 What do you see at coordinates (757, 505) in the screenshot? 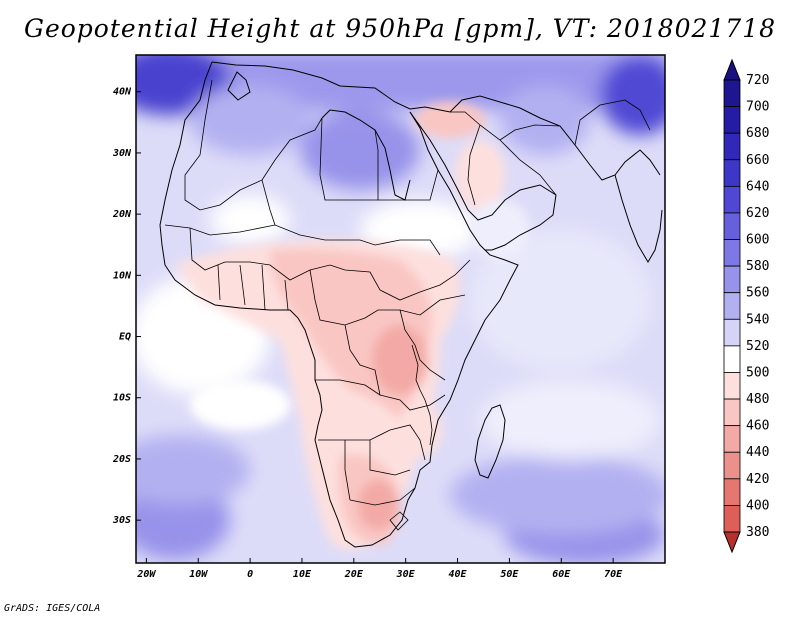
I see `colorbar-label: 400` at bounding box center [757, 505].